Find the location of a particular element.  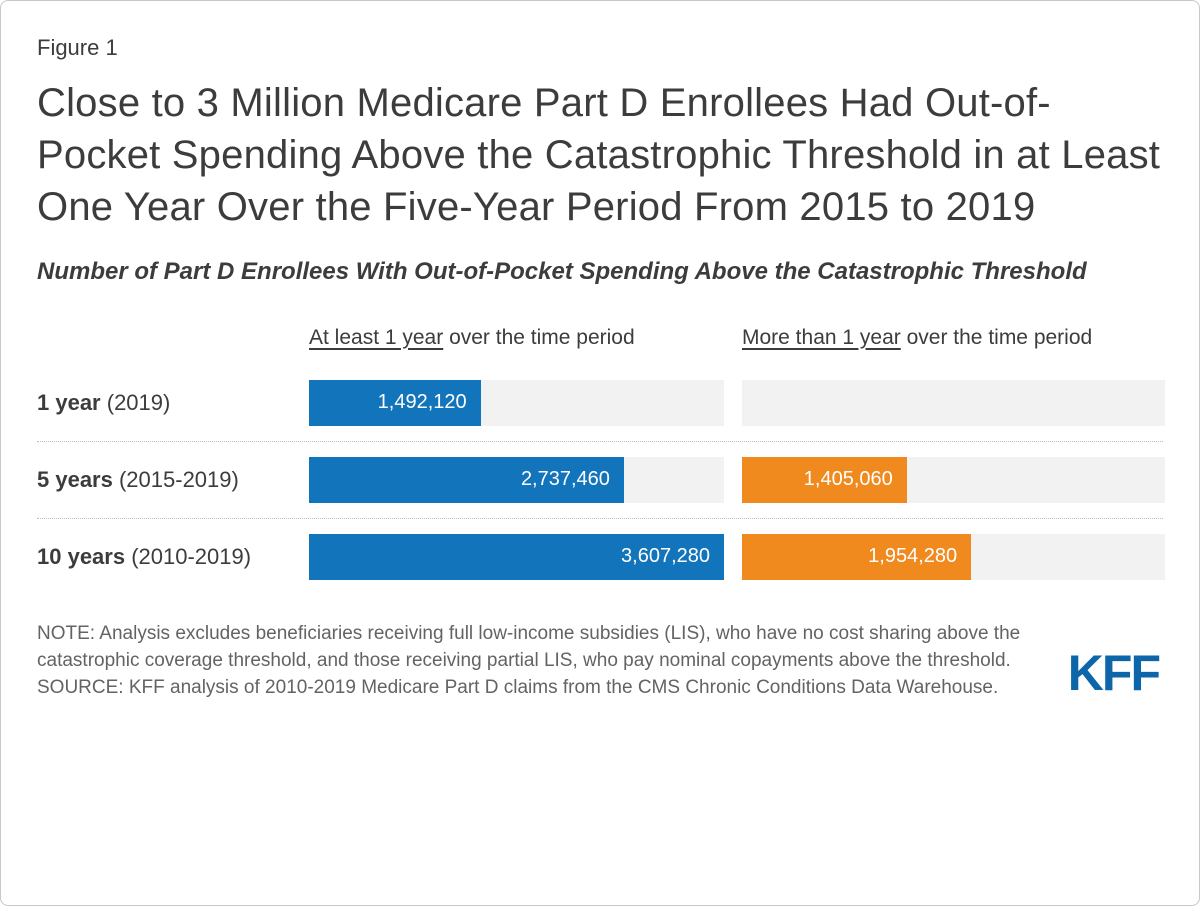

bar-value-label: 3,607,280 is located at coordinates (665, 556).